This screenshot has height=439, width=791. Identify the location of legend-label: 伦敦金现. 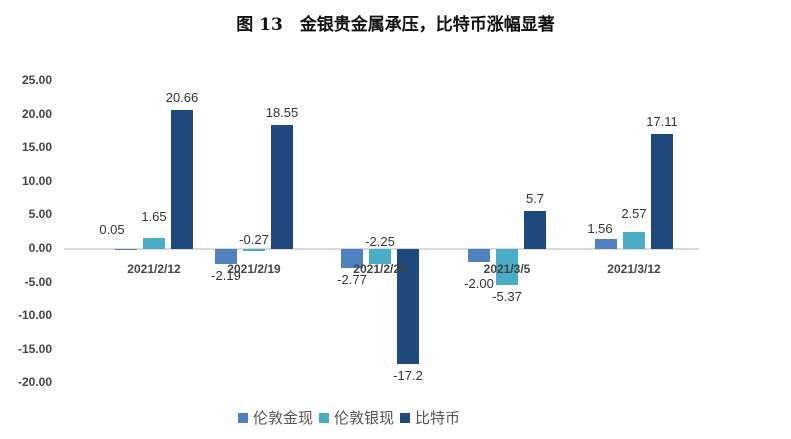
(283, 418).